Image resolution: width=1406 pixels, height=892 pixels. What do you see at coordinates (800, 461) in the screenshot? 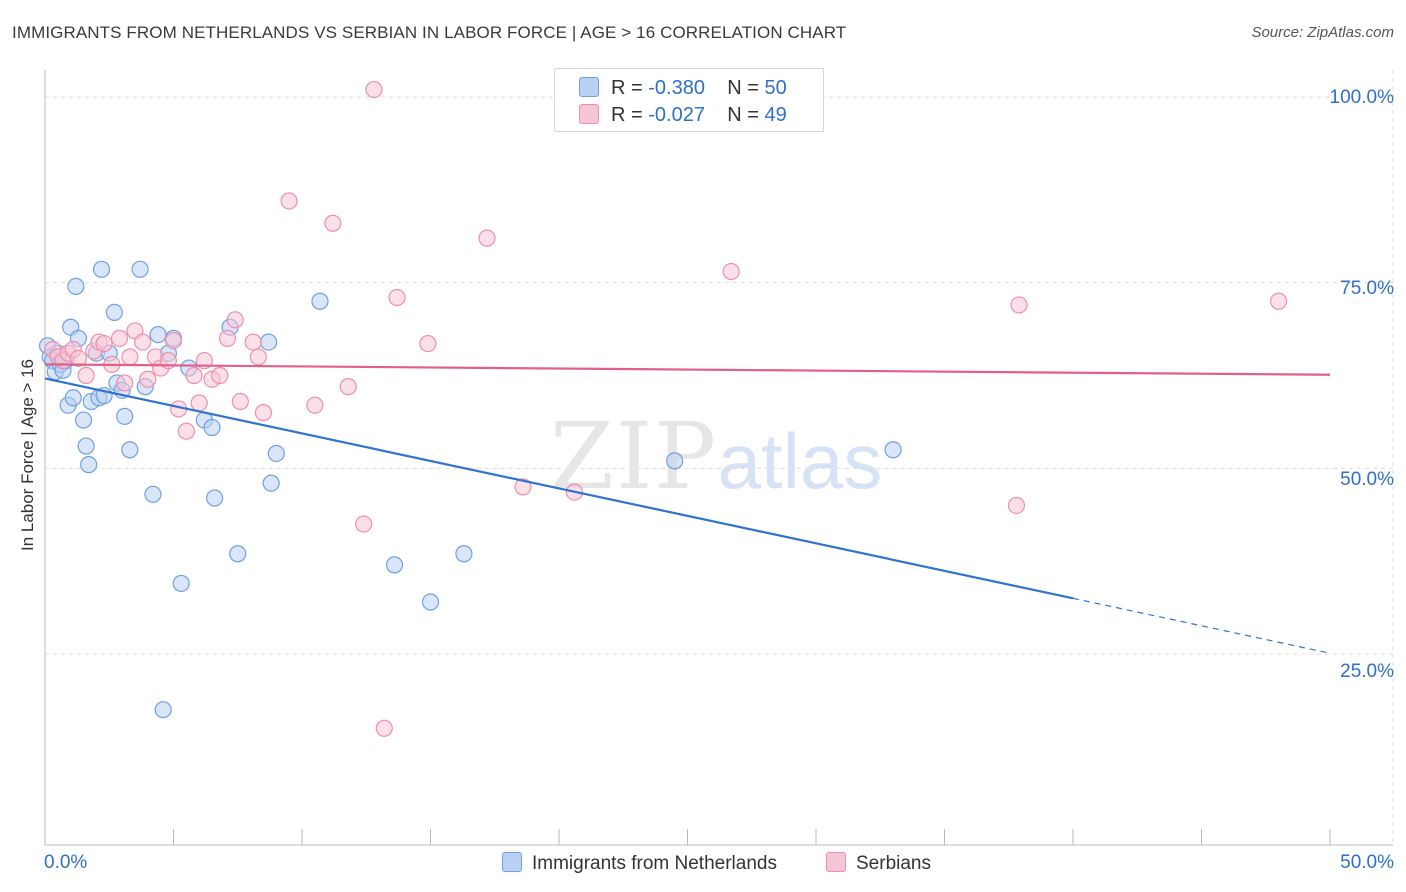
I see `watermark-atlas: atlas` at bounding box center [800, 461].